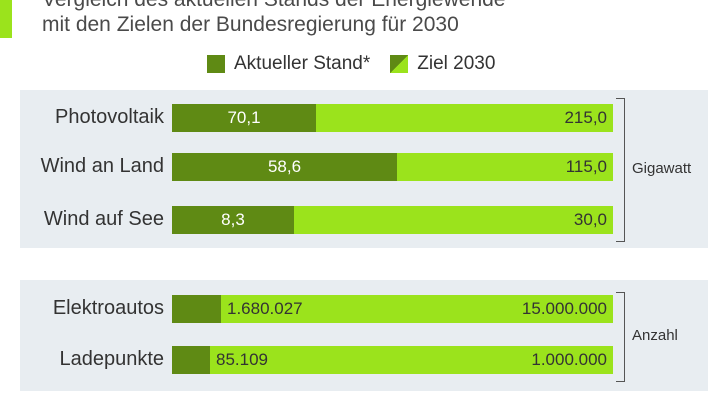 Image resolution: width=728 pixels, height=410 pixels. What do you see at coordinates (392, 360) in the screenshot?
I see `goal-bar-ladepunkte: 85.109 1.000.000` at bounding box center [392, 360].